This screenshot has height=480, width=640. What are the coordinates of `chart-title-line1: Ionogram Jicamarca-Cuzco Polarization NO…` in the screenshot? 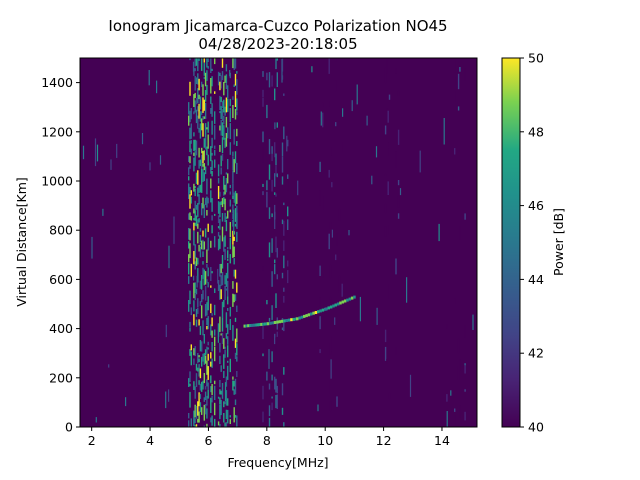 It's located at (277, 26).